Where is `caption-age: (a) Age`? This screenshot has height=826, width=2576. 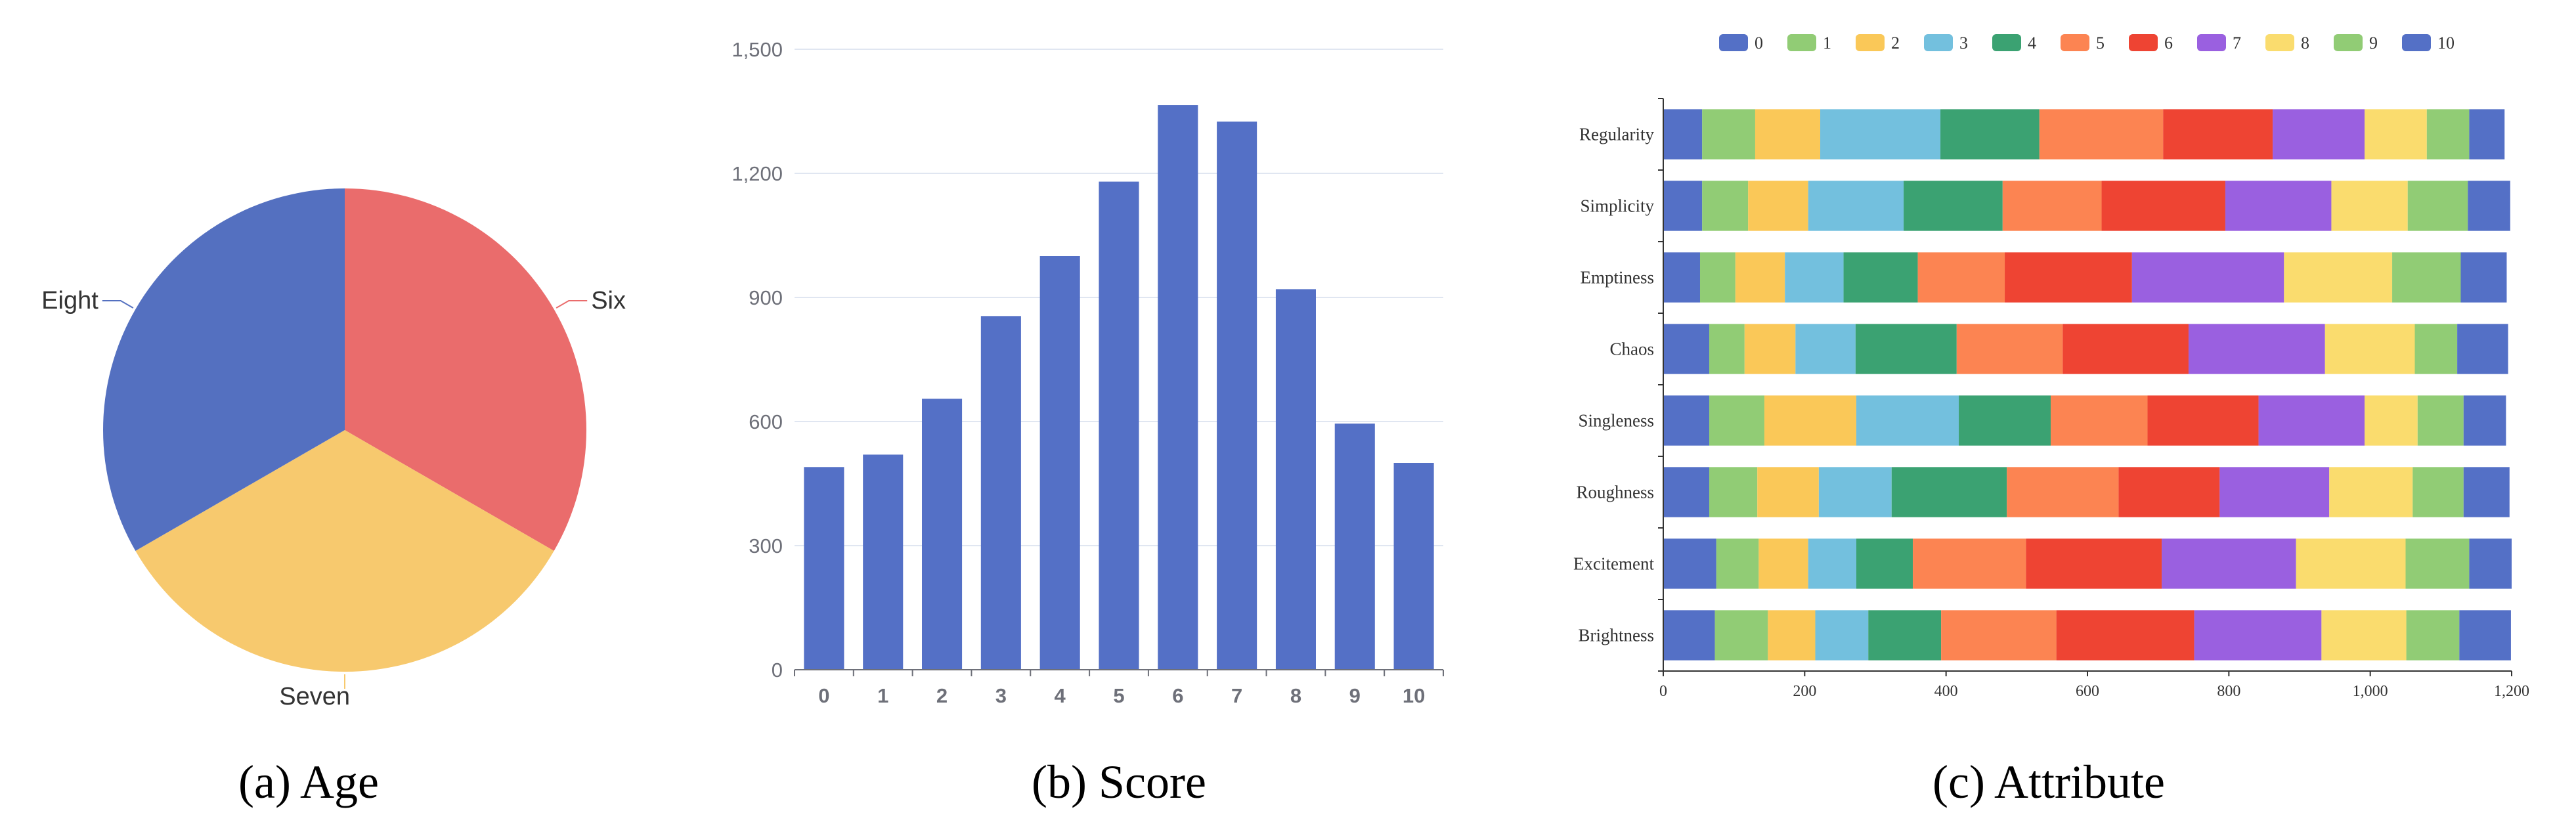 caption-age: (a) Age is located at coordinates (309, 782).